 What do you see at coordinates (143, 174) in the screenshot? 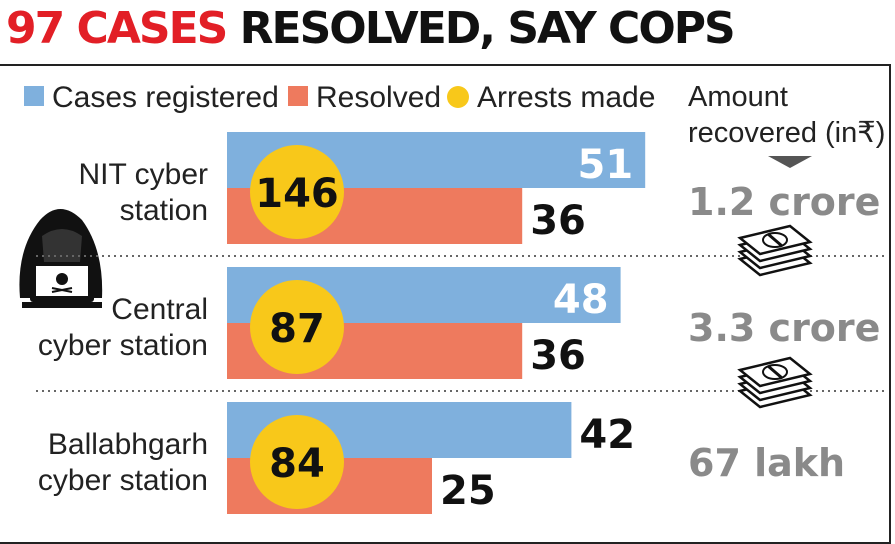
I see `station-label-line-1: NIT cyber` at bounding box center [143, 174].